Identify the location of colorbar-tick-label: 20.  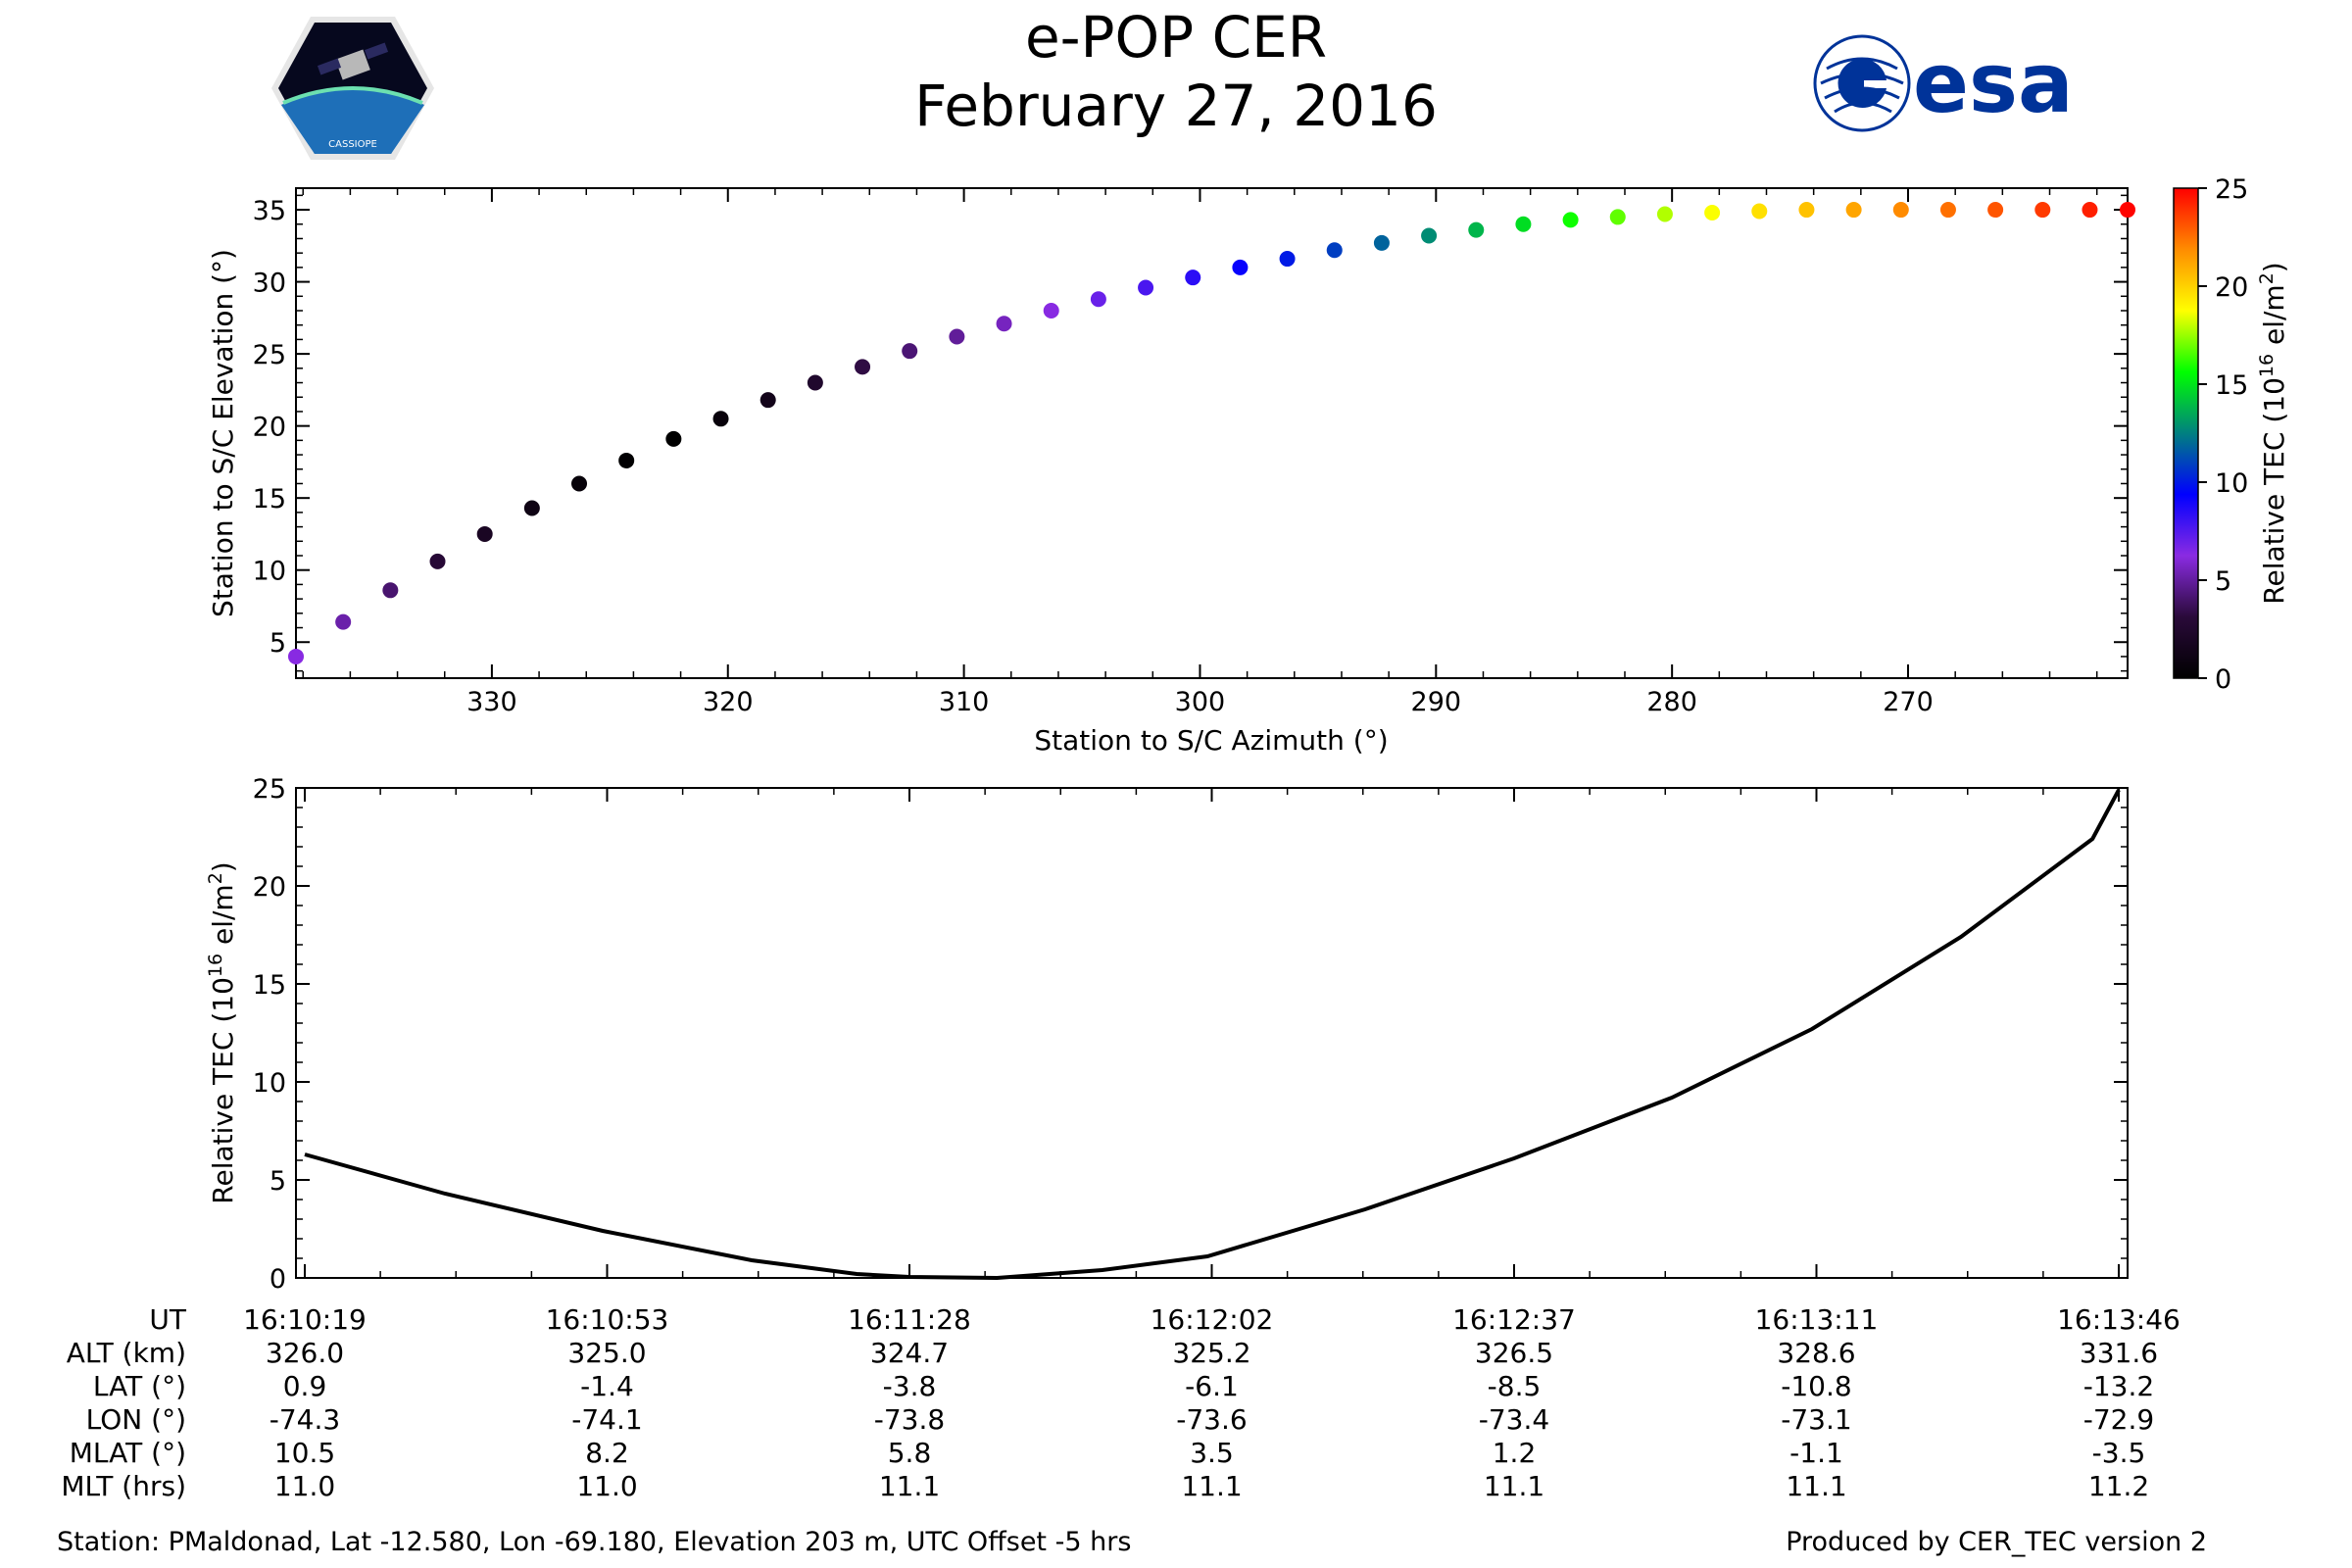
(2231, 287).